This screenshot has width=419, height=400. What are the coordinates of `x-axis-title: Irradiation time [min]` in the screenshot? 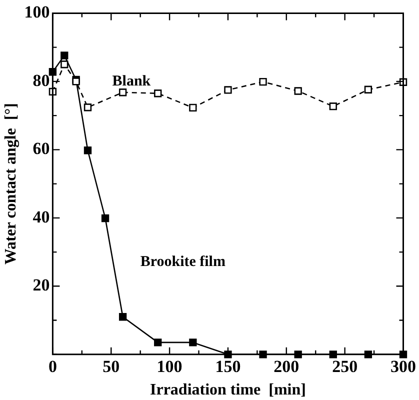 It's located at (228, 390).